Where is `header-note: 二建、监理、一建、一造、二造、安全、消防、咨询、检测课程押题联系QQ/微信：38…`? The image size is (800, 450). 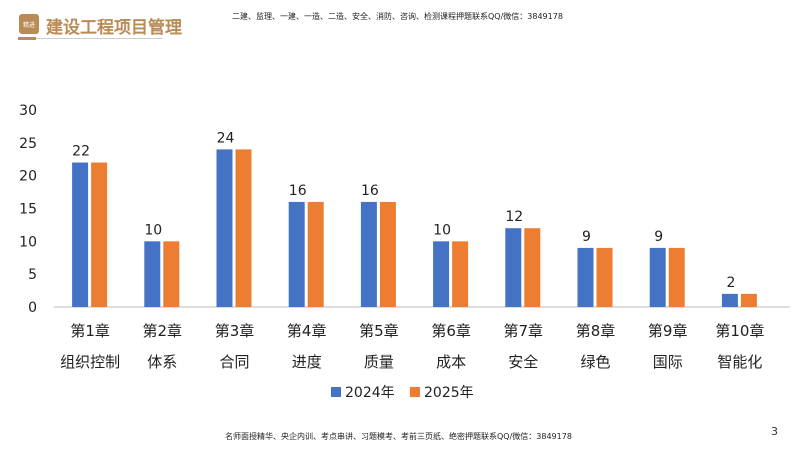
header-note: 二建、监理、一建、一造、二造、安全、消防、咨询、检测课程押题联系QQ/微信：38… is located at coordinates (397, 16).